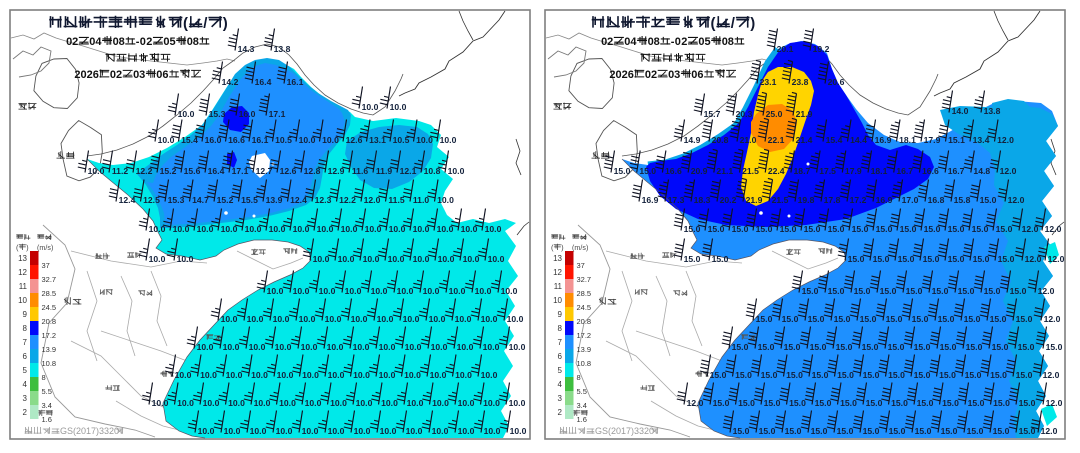 This screenshot has height=453, width=1080. I want to click on svg-text: 23.8, so click(800, 82).